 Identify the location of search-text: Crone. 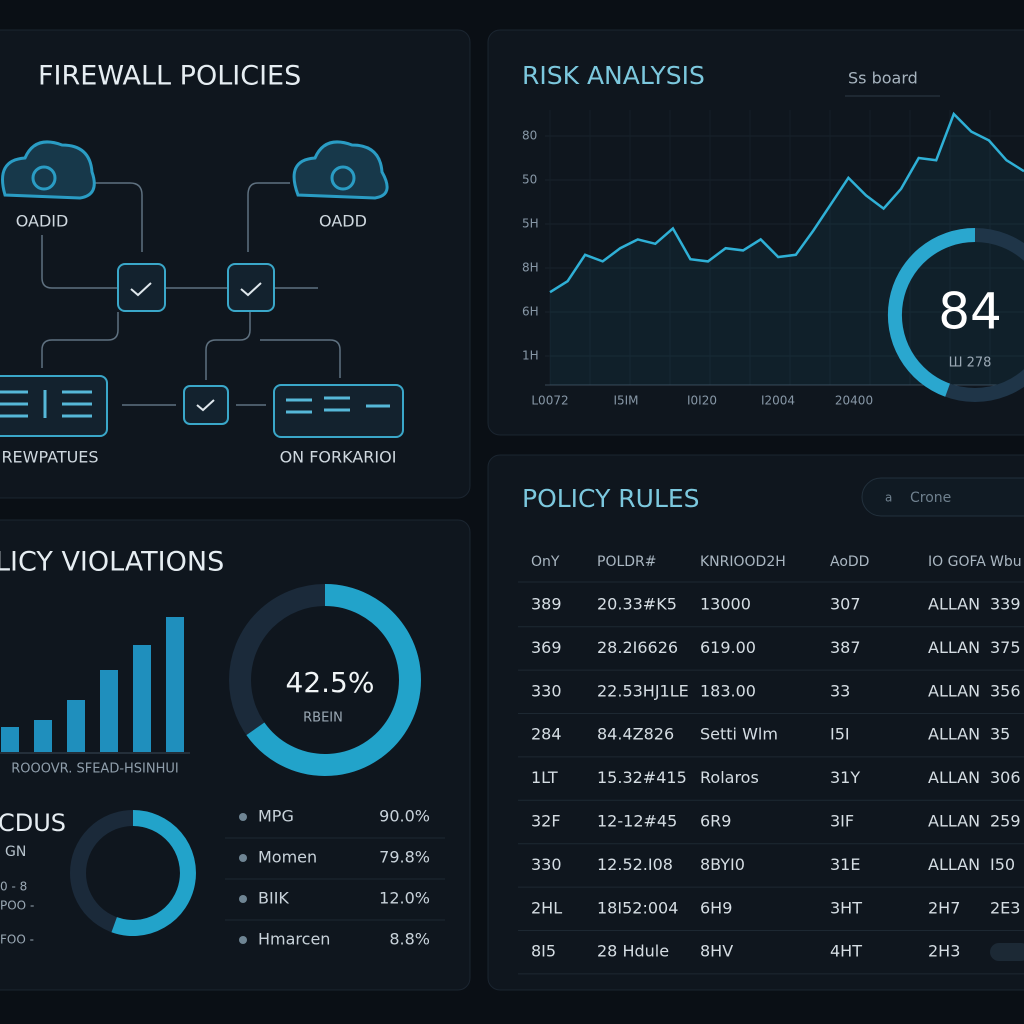
(930, 498).